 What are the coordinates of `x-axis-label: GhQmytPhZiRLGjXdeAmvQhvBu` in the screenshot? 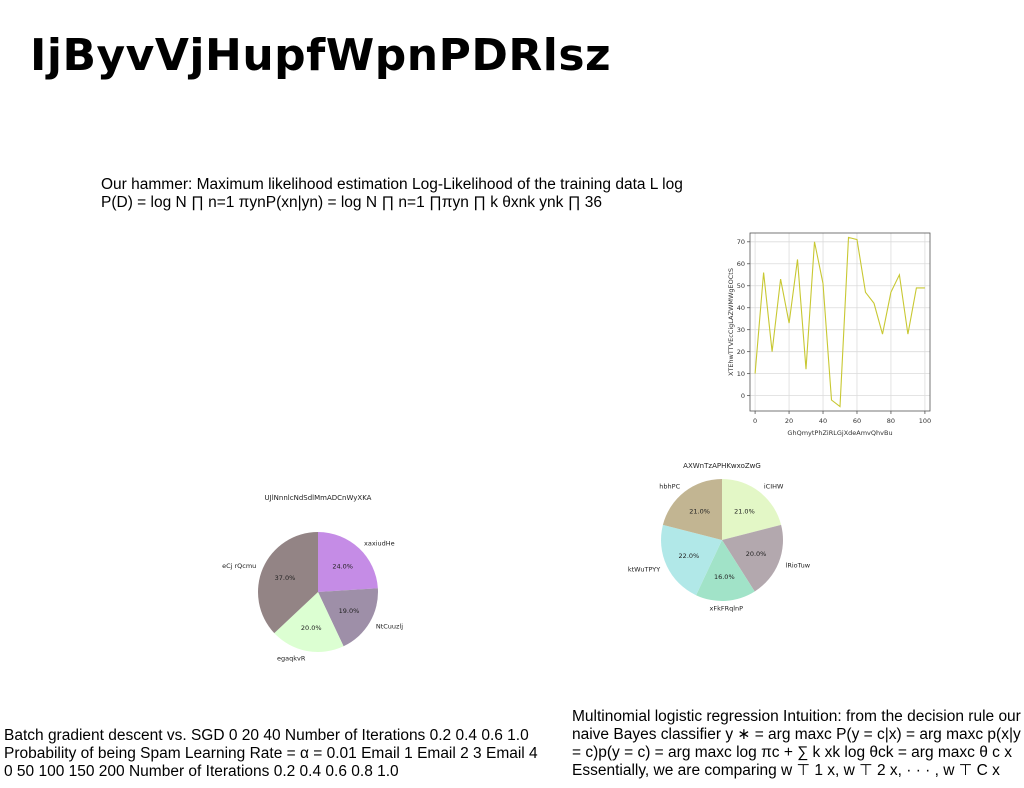 It's located at (839, 433).